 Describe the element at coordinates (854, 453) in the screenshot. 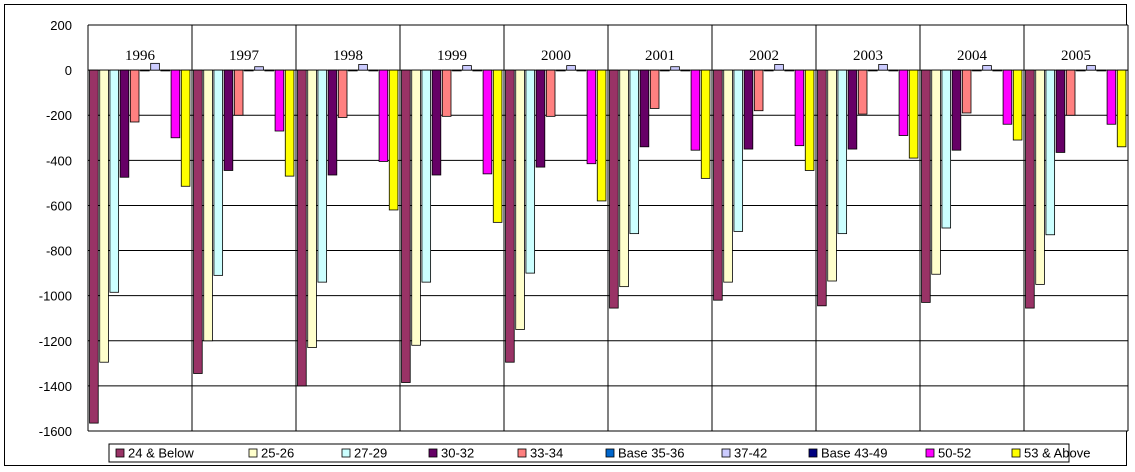

I see `legend-label: Base 43-49` at that location.